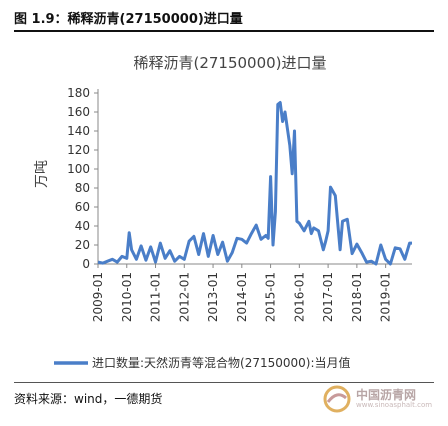 This screenshot has height=426, width=448. What do you see at coordinates (221, 362) in the screenshot?
I see `legend-label: 进口数量:天然沥青等混合物(27150000):当月值` at bounding box center [221, 362].